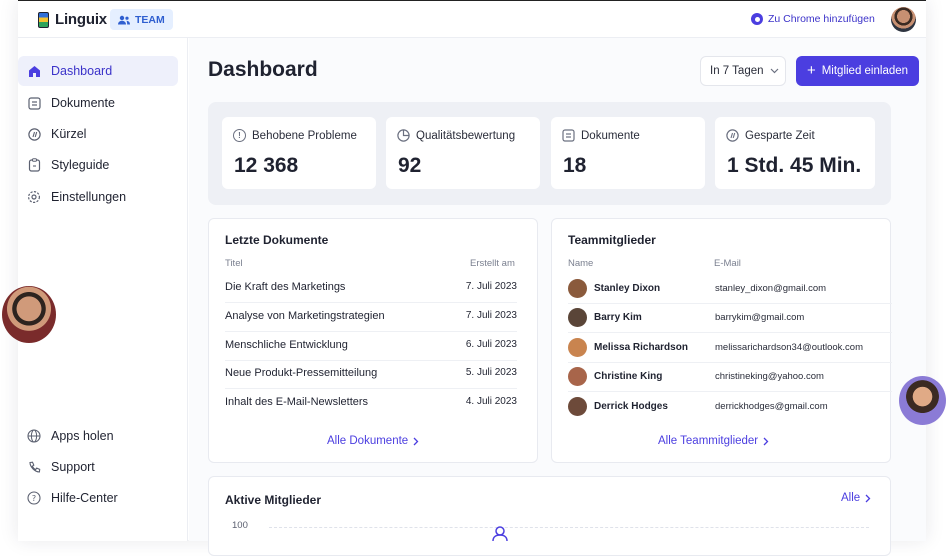 The image size is (946, 556). I want to click on team-badge: TEAM, so click(141, 19).